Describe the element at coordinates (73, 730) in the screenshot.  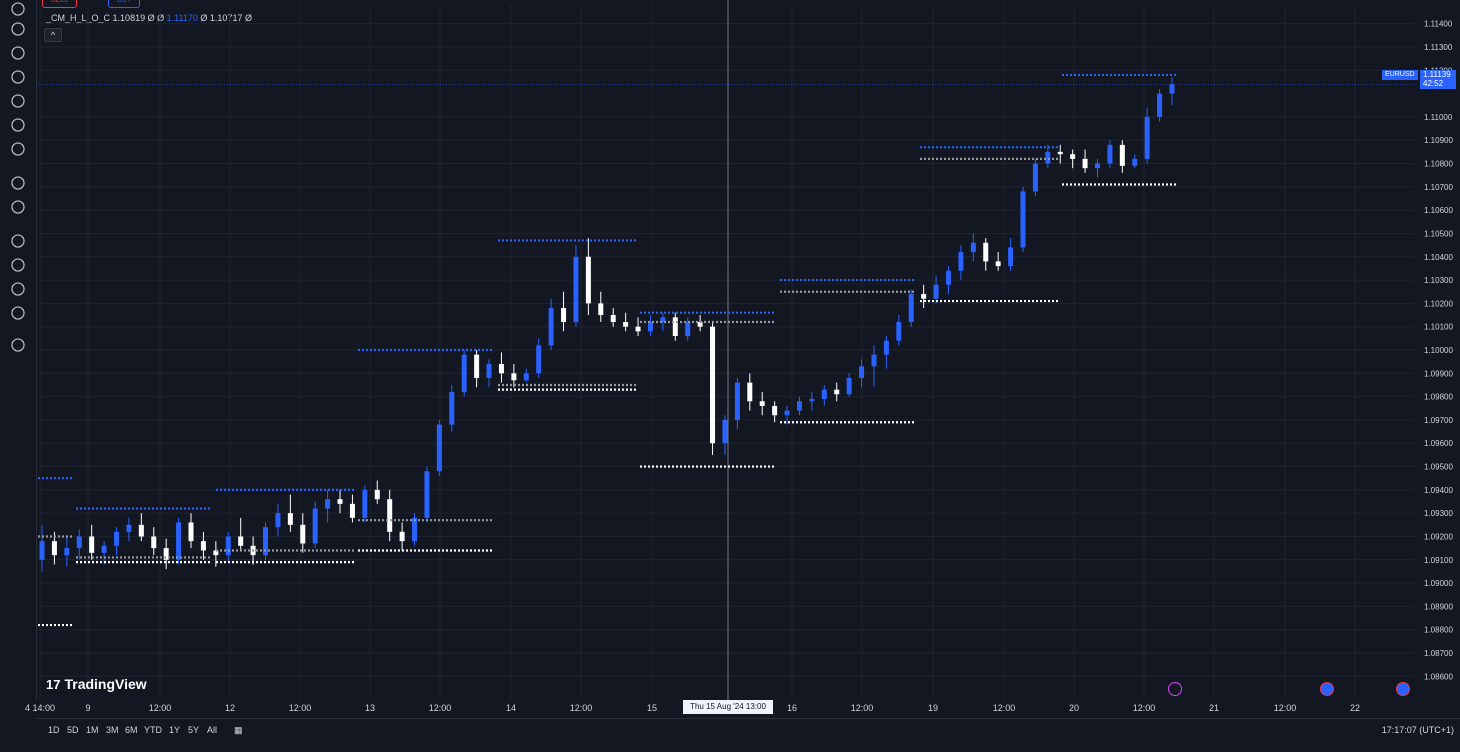
I see `range-5d-button: 5D` at that location.